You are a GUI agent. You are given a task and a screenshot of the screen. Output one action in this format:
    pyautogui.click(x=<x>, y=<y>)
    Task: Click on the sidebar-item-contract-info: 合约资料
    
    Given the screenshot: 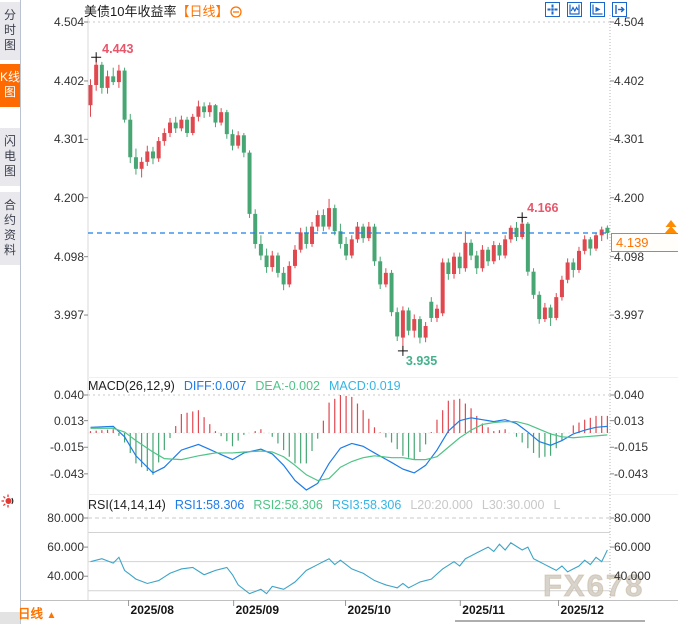 What is the action you would take?
    pyautogui.click(x=10, y=228)
    